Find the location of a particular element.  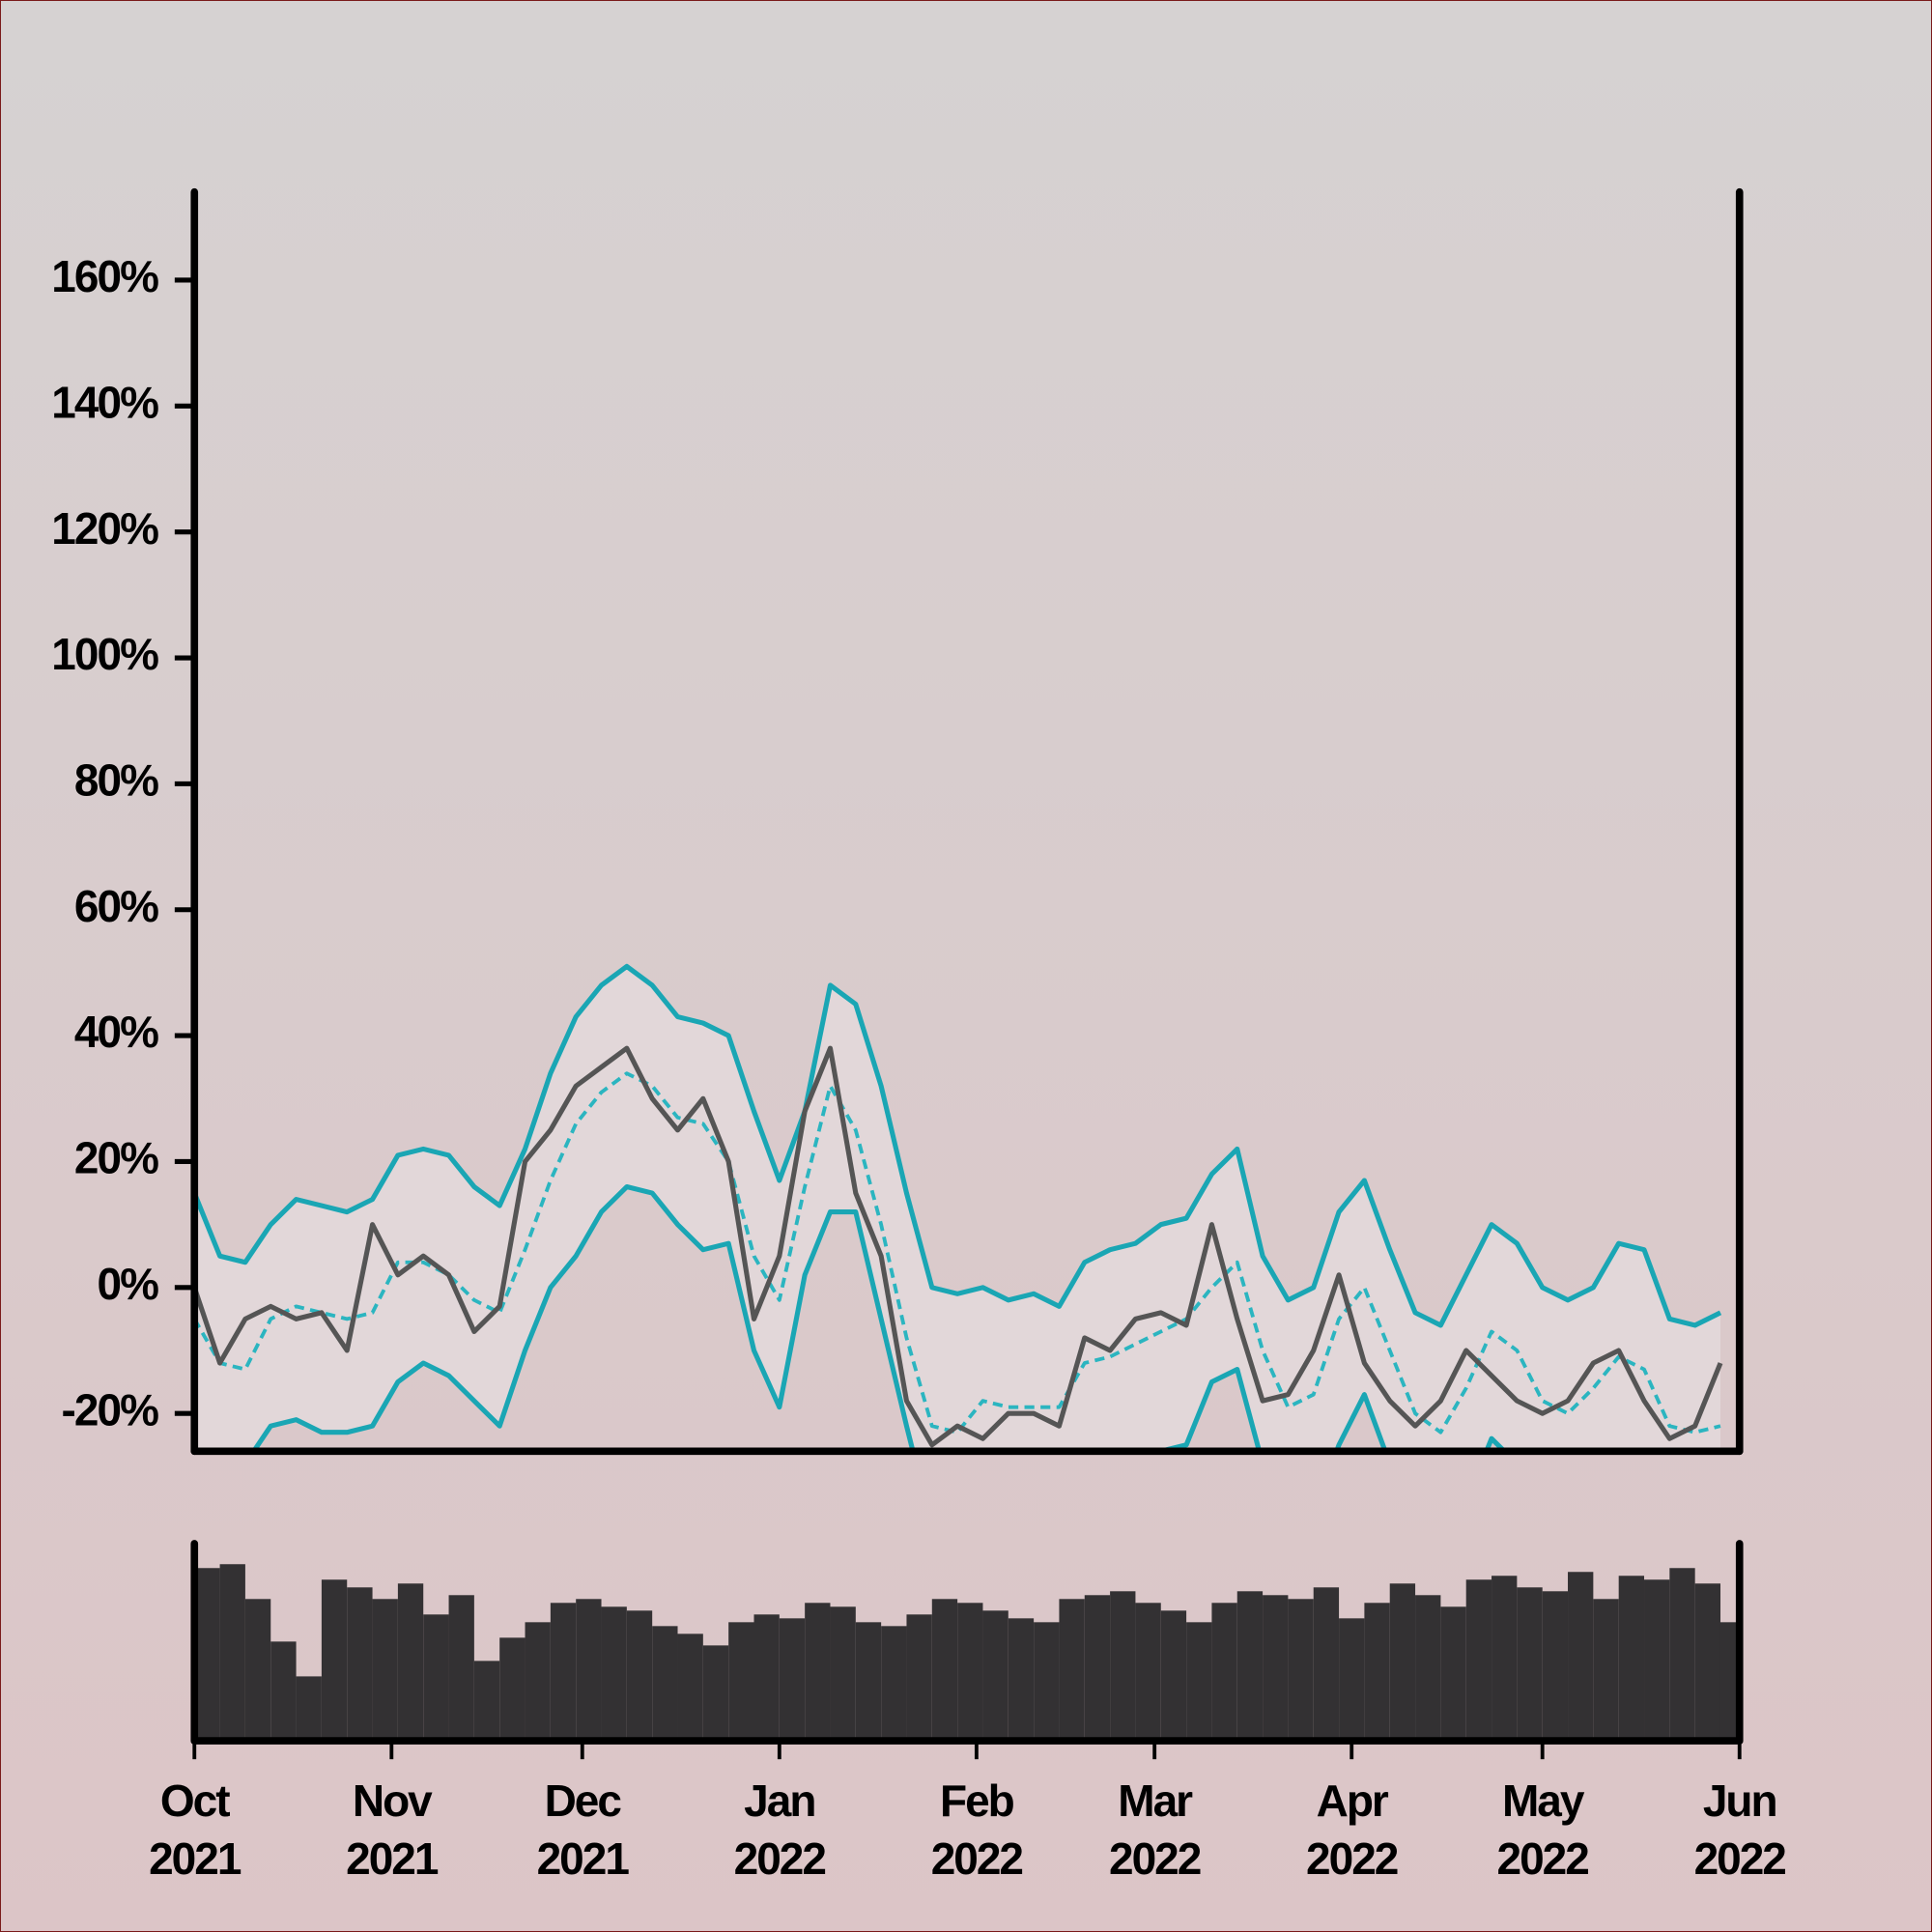

x-tick-label: Oct 2021 is located at coordinates (195, 1829).